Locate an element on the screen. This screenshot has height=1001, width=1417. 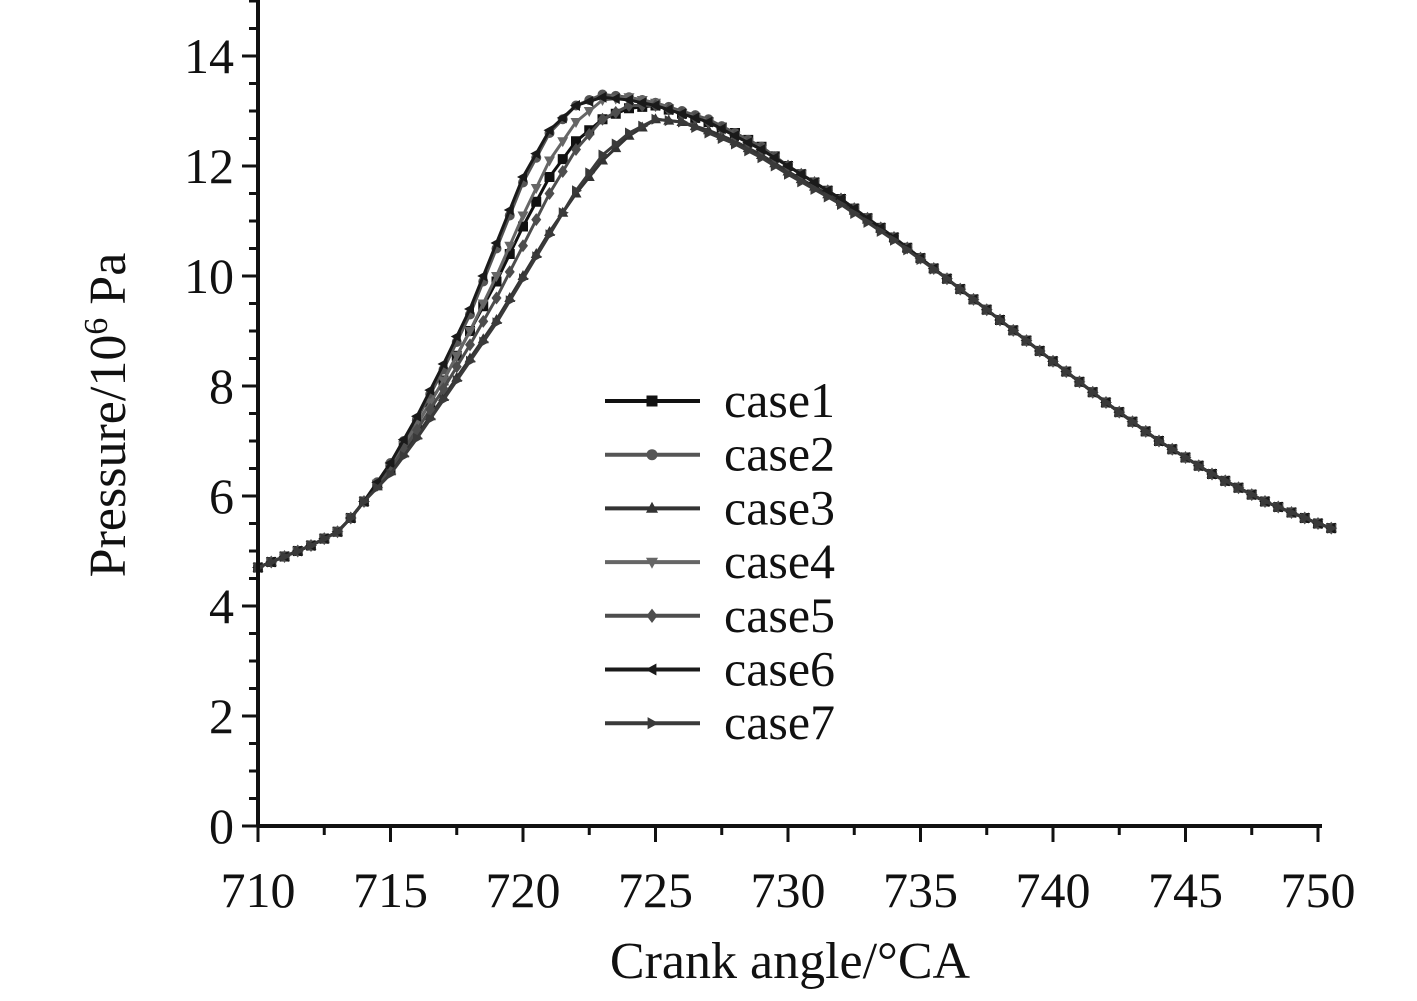
legend-item-case1: case1 is located at coordinates (720, 400).